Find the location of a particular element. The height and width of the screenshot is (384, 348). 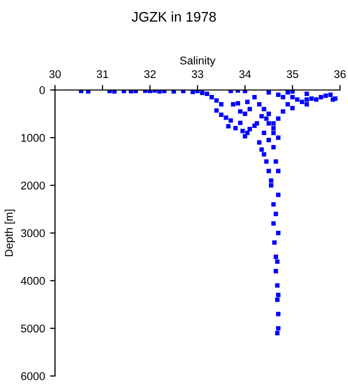

x-tick-label: 36 is located at coordinates (340, 74).